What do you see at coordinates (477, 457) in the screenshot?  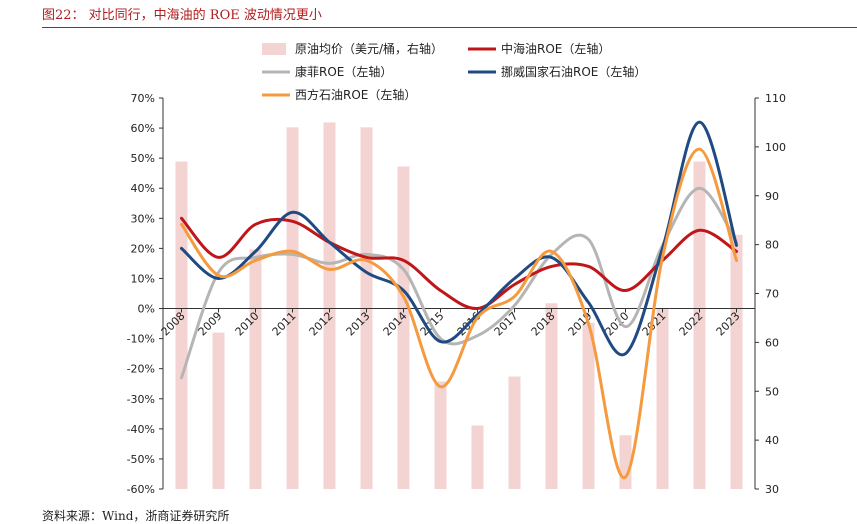 I see `bar-2016` at bounding box center [477, 457].